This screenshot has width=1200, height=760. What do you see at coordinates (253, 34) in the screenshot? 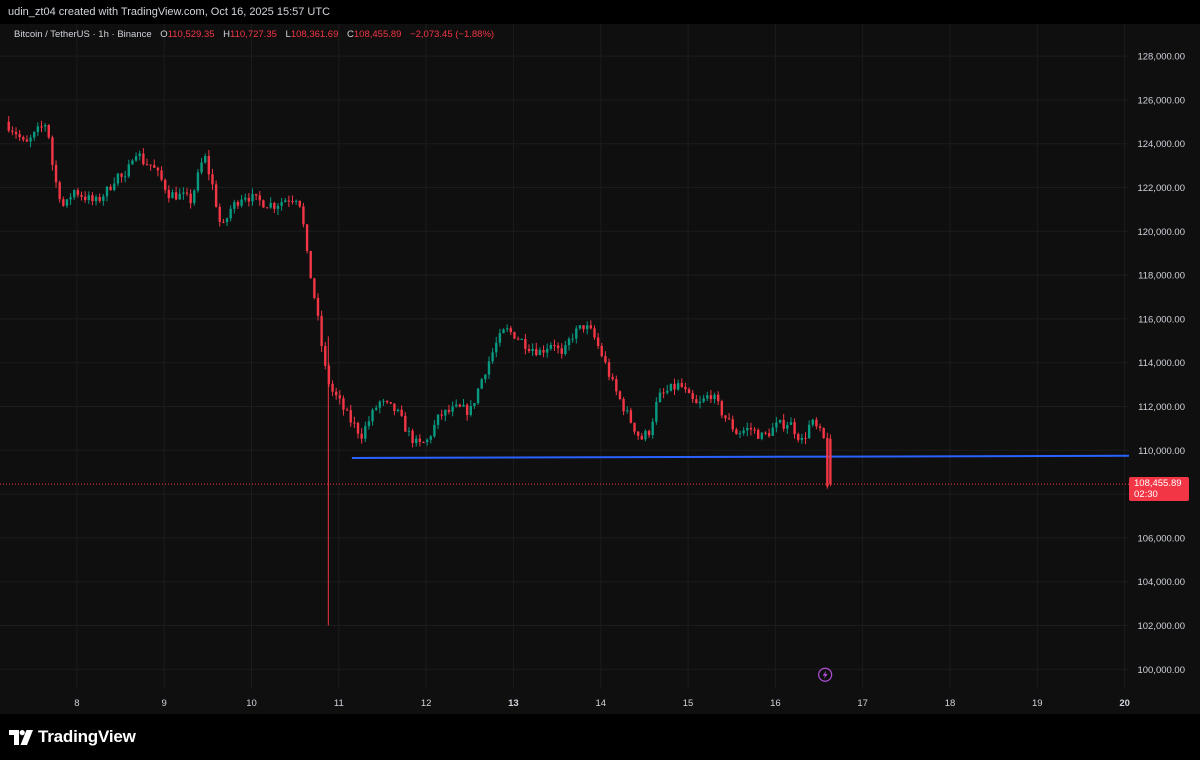
I see `high-value: 110,727.35` at bounding box center [253, 34].